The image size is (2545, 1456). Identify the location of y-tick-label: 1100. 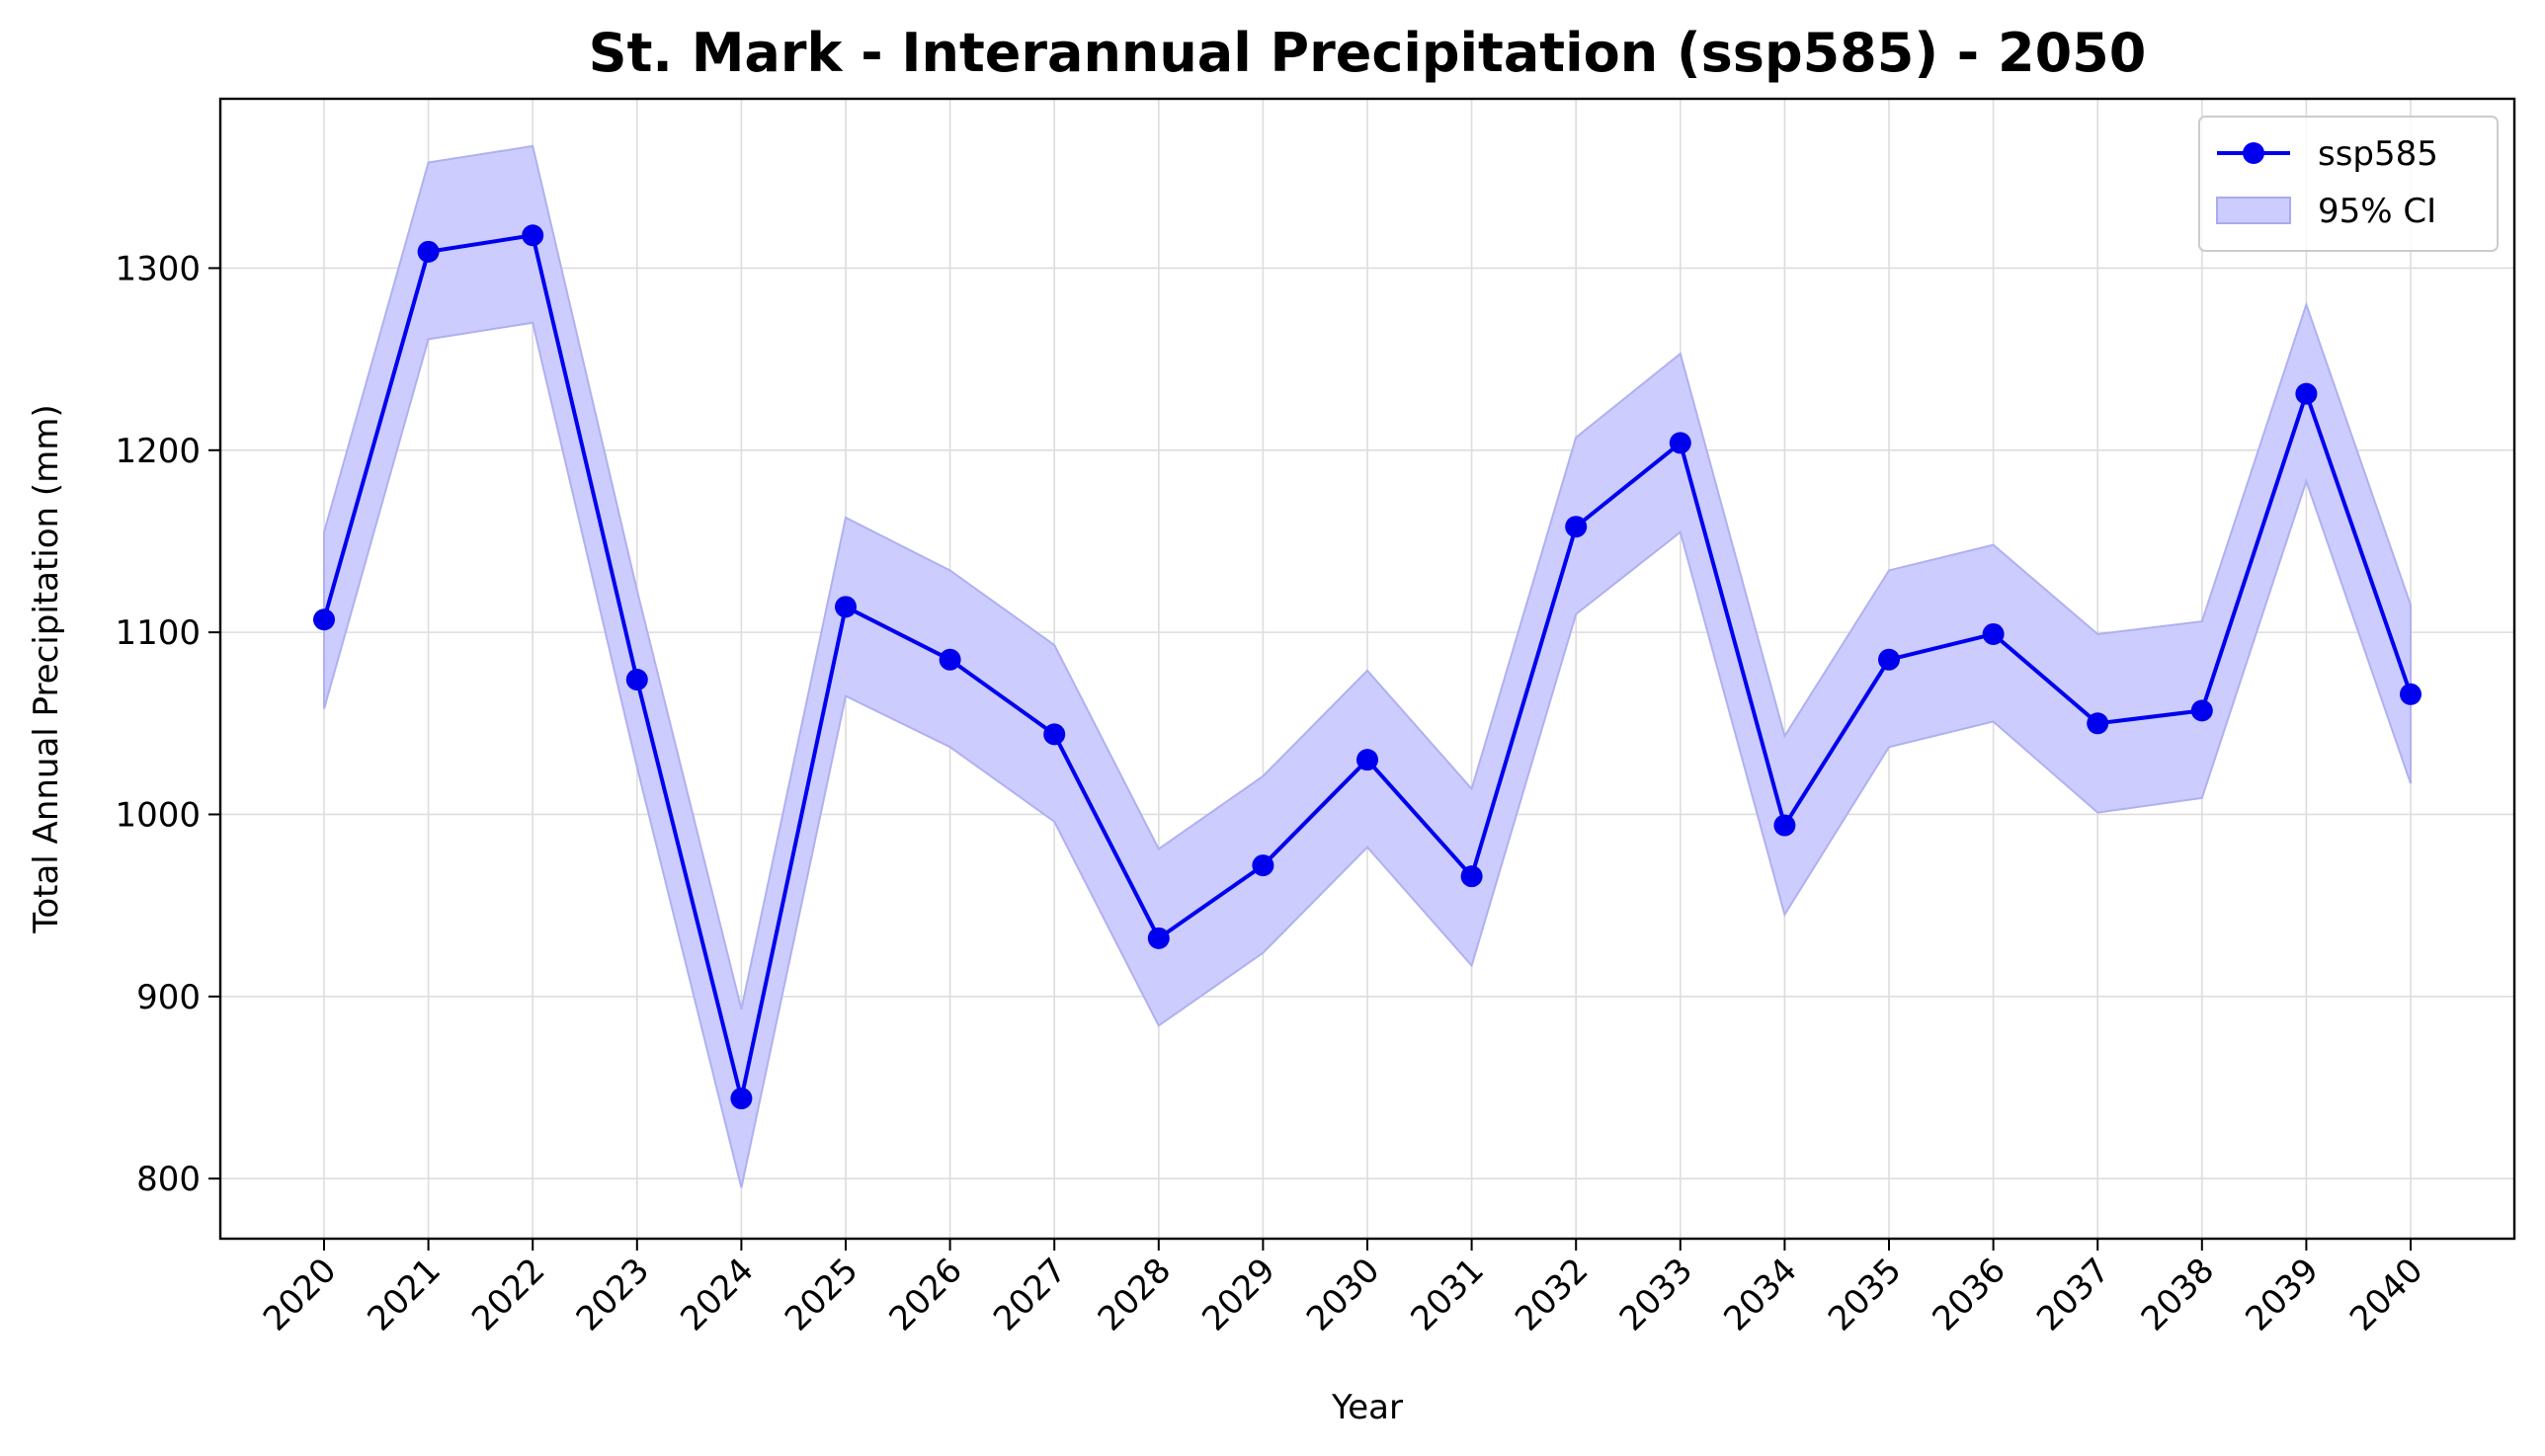
(158, 633).